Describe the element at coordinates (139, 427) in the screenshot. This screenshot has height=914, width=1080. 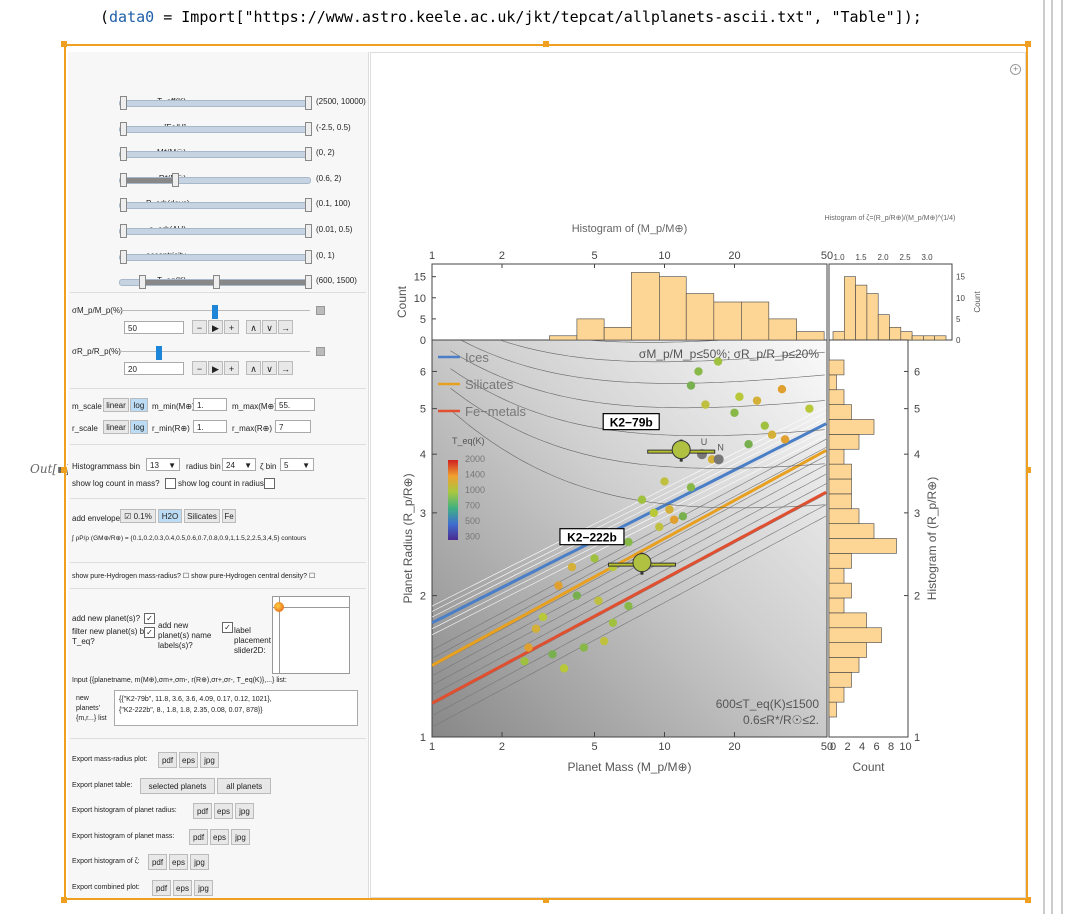
I see `r-log-button: log` at that location.